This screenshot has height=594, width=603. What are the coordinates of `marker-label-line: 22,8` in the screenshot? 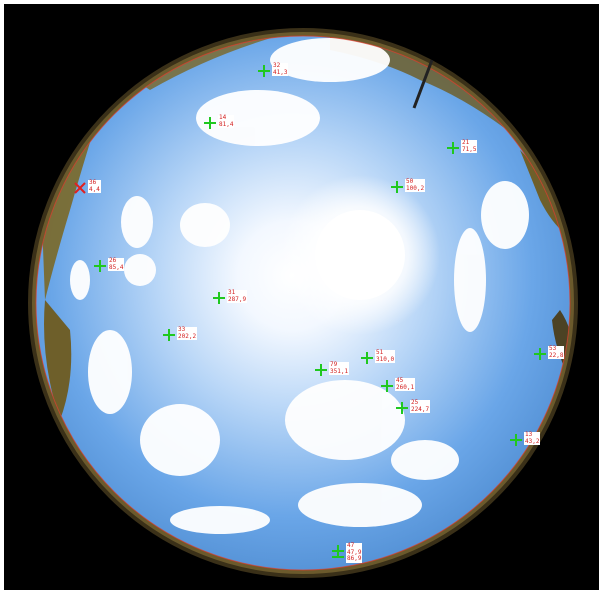 It's located at (556, 355).